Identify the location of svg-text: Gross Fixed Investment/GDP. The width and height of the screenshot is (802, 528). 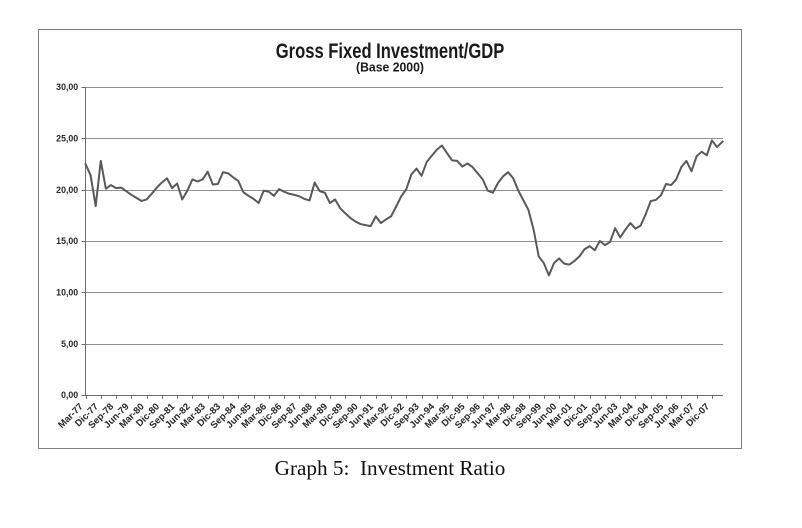
(390, 52).